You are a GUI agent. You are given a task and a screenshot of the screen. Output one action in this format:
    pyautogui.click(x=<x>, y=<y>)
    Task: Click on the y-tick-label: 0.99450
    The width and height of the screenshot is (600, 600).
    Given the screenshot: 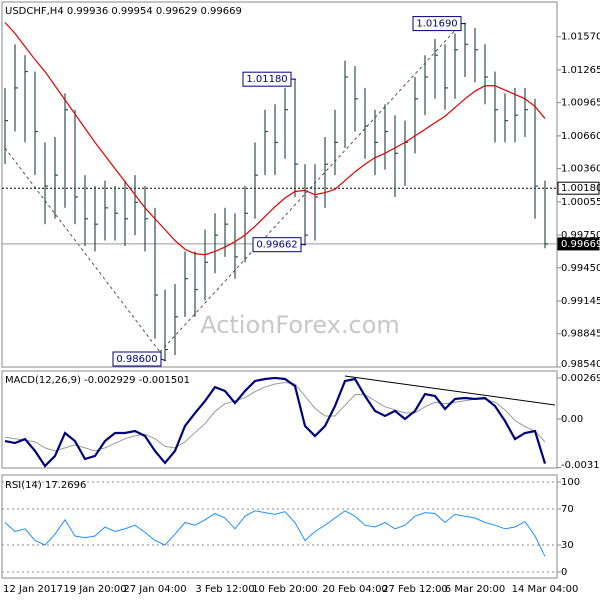 What is the action you would take?
    pyautogui.click(x=580, y=268)
    